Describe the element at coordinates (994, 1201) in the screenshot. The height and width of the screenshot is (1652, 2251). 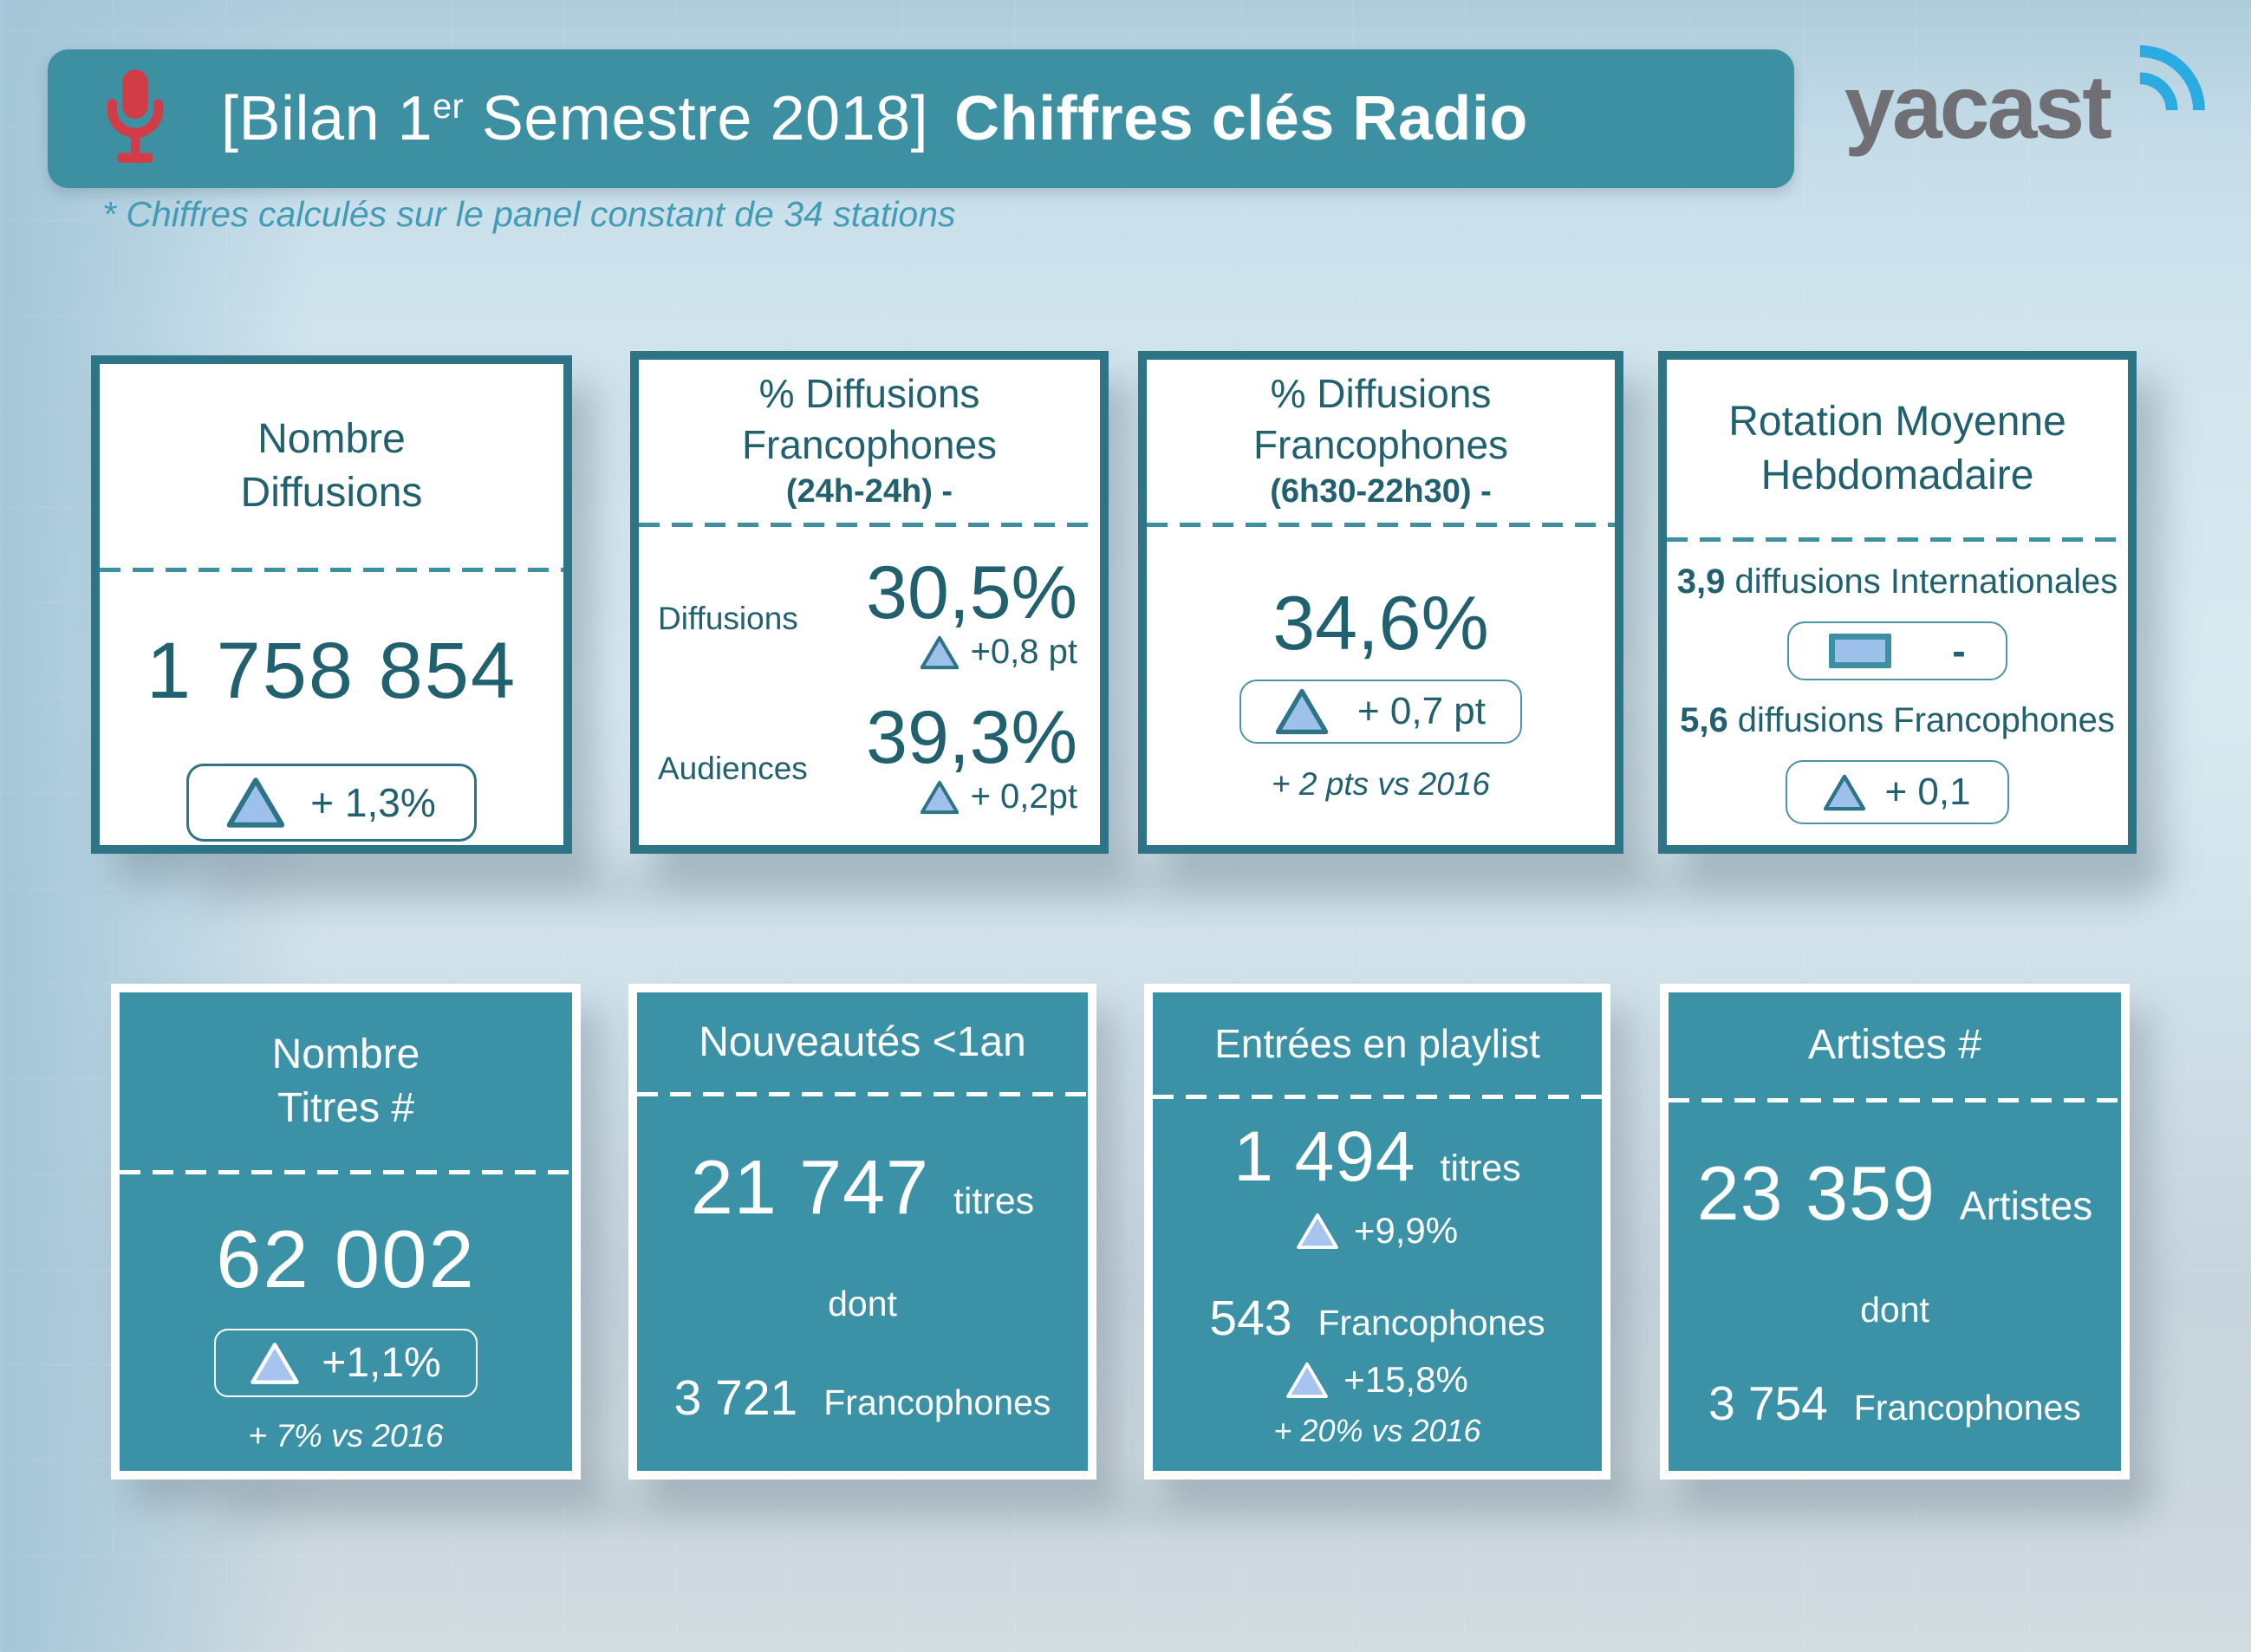
I see `nouveautes-unit: titres` at that location.